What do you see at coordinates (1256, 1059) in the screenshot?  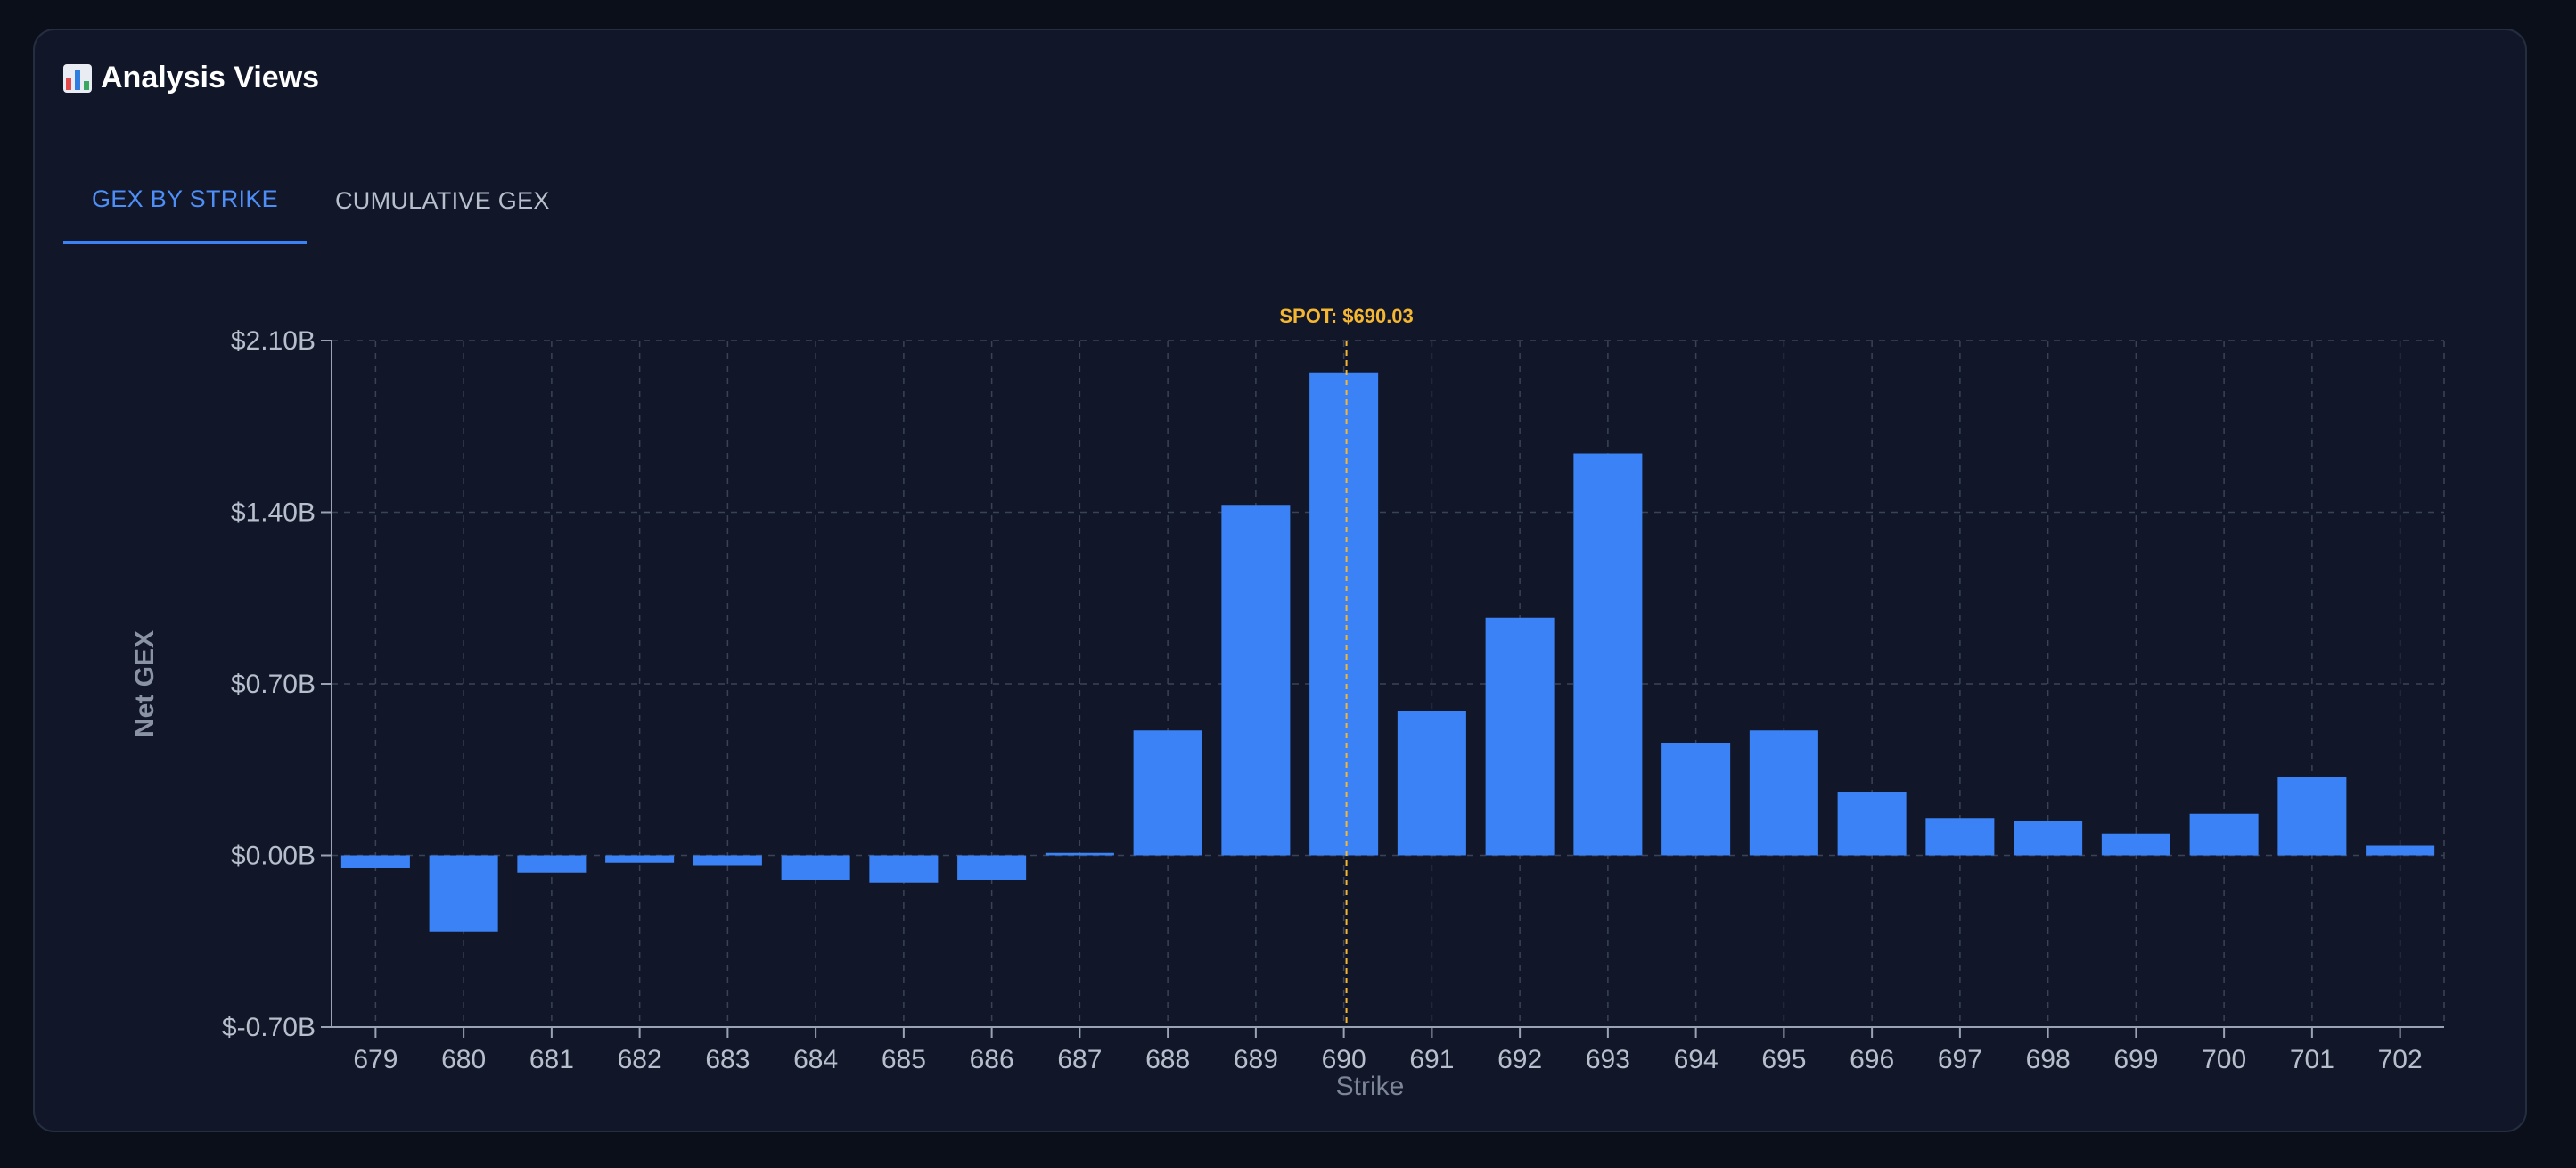 I see `x-tick-label: 689` at bounding box center [1256, 1059].